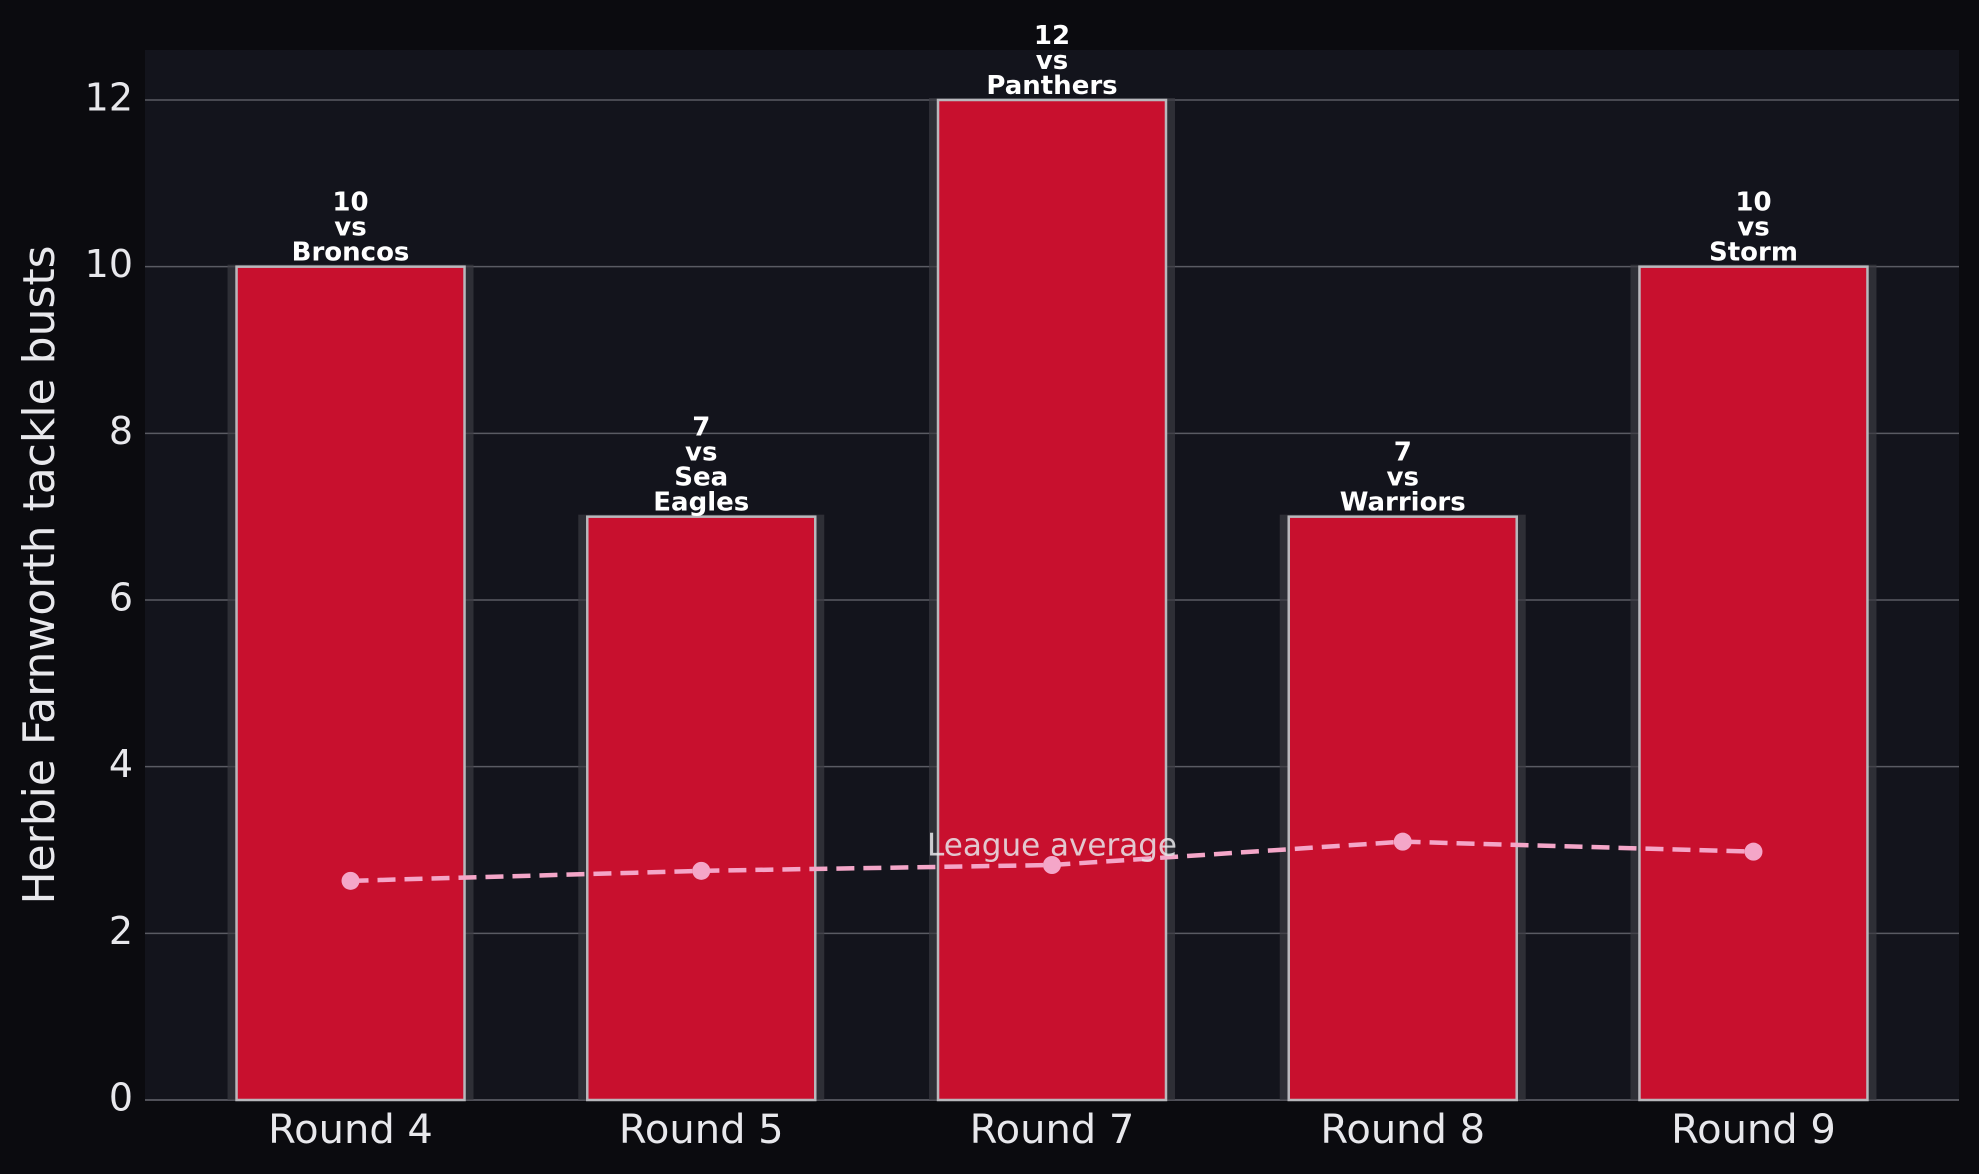 The height and width of the screenshot is (1174, 1979). Describe the element at coordinates (1402, 1130) in the screenshot. I see `x-tick-label: Round 8` at that location.